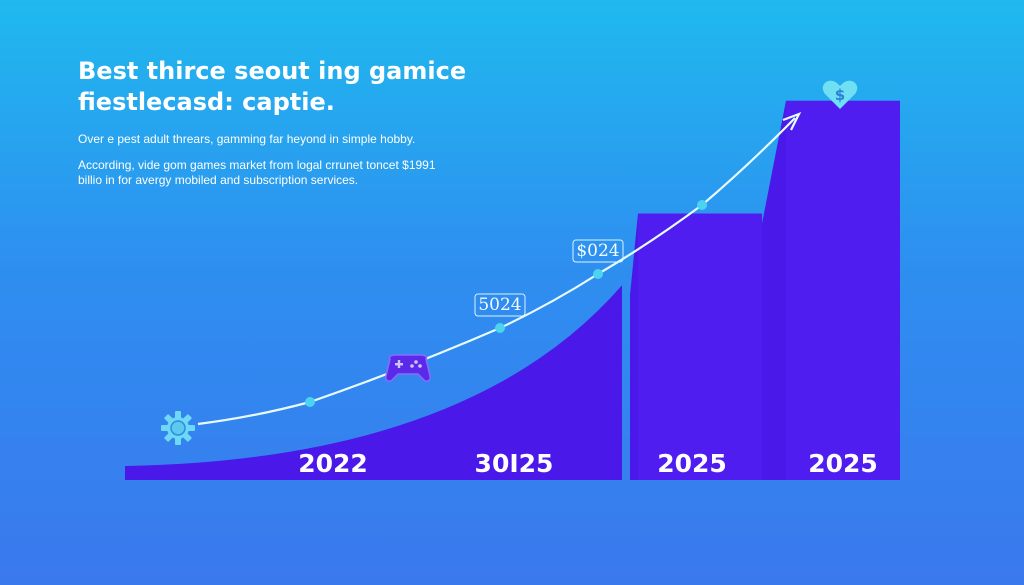  Describe the element at coordinates (178, 428) in the screenshot. I see `gear-icon` at that location.